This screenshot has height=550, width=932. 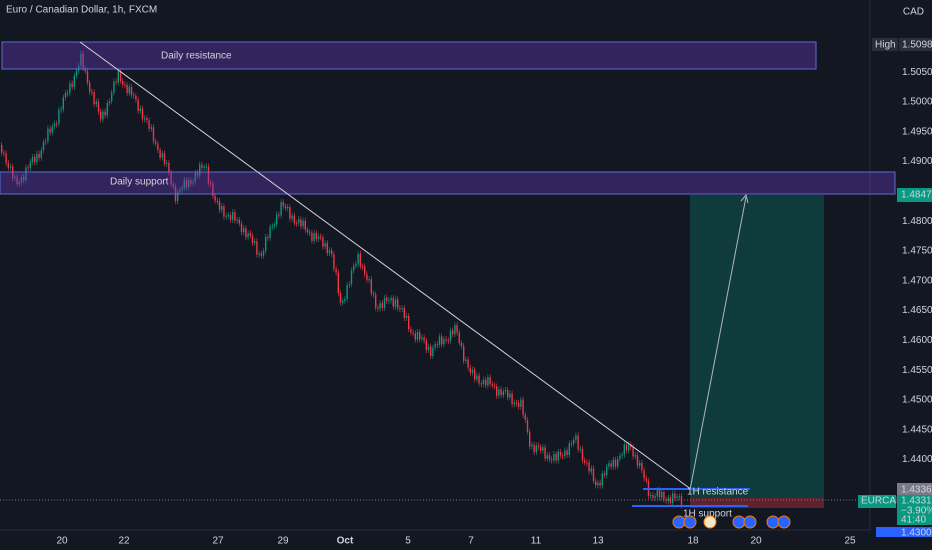 What do you see at coordinates (731, 522) in the screenshot?
I see `event-icons` at bounding box center [731, 522].